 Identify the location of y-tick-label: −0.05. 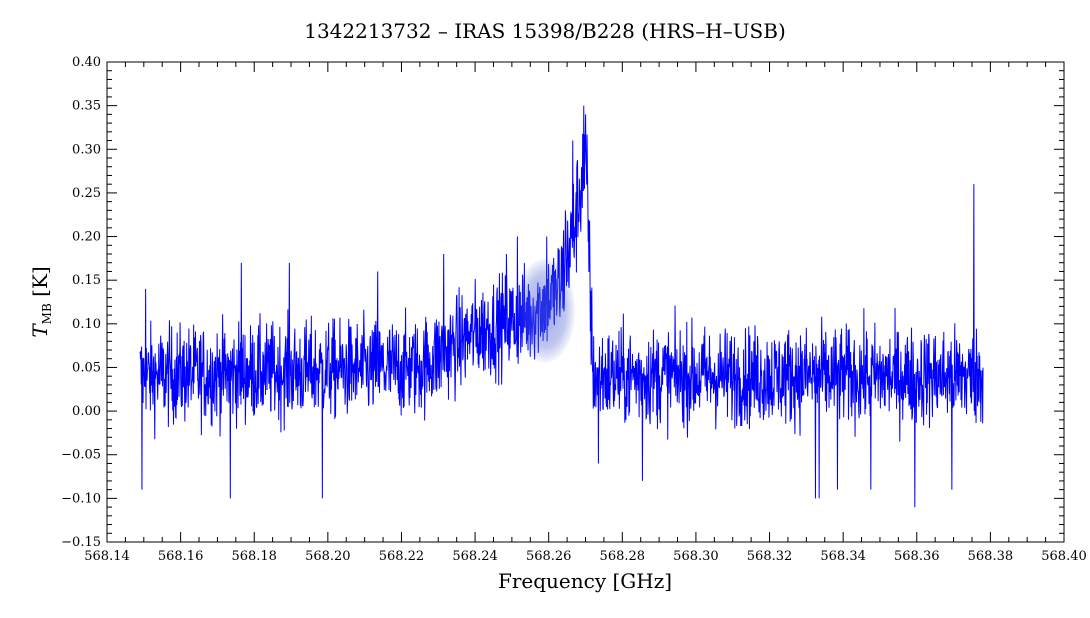
(81, 455).